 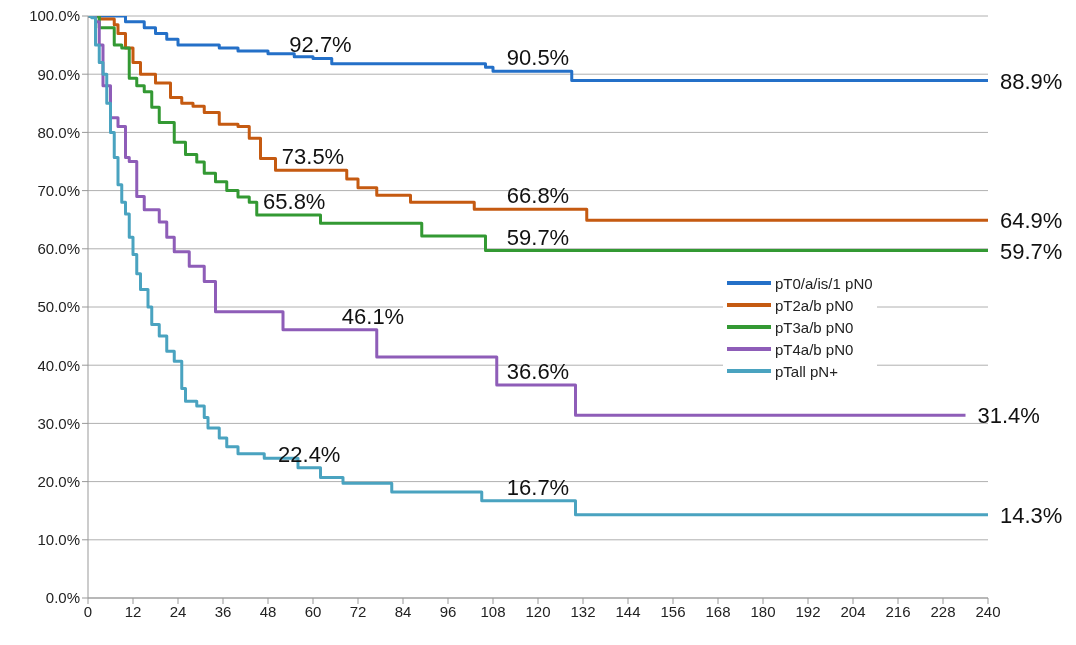 What do you see at coordinates (814, 349) in the screenshot?
I see `legend-label: pT4a/b pN0` at bounding box center [814, 349].